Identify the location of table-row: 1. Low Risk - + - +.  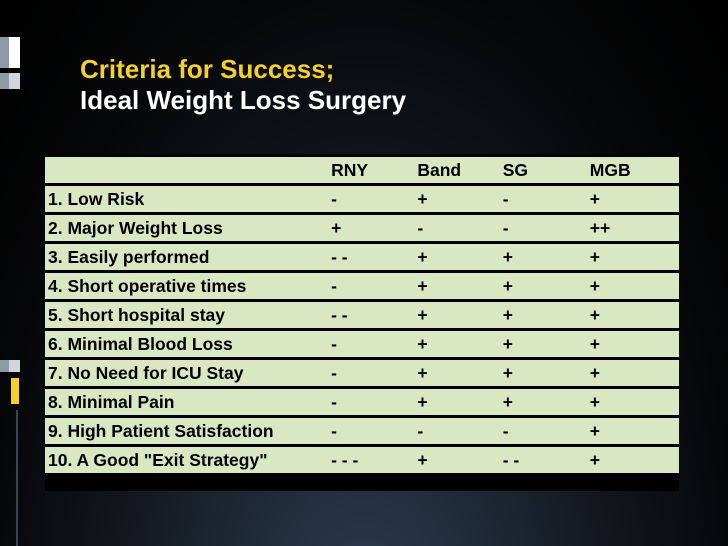
(362, 199).